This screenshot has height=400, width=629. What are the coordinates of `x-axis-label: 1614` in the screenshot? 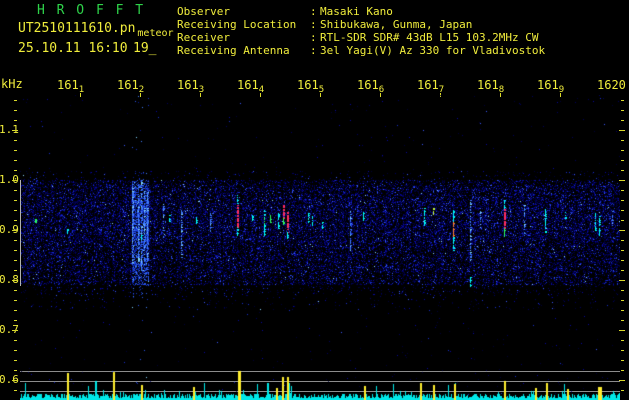 It's located at (251, 86).